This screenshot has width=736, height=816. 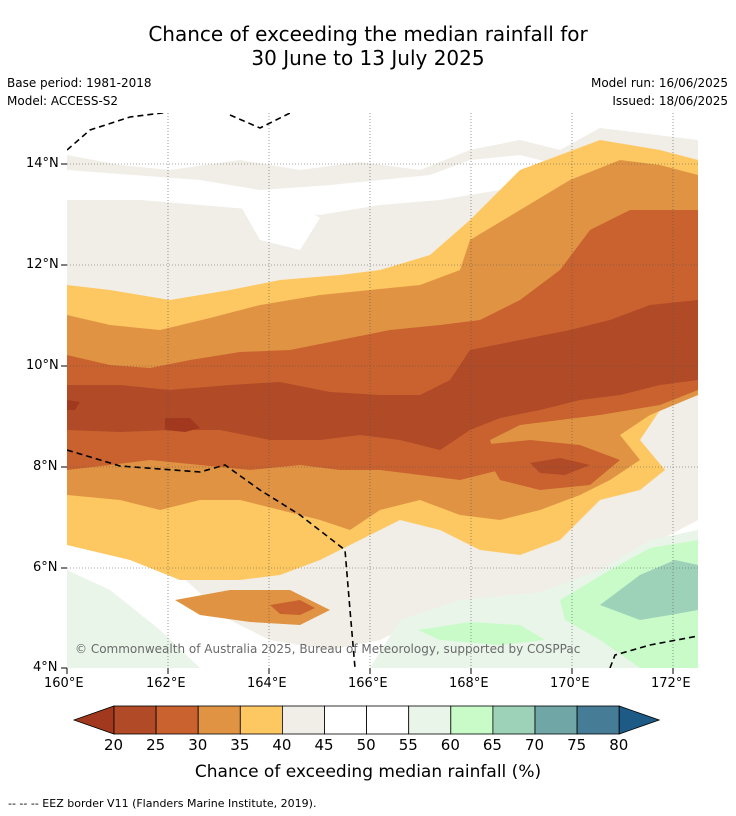 I want to click on band-30-35-south, so click(x=252, y=607).